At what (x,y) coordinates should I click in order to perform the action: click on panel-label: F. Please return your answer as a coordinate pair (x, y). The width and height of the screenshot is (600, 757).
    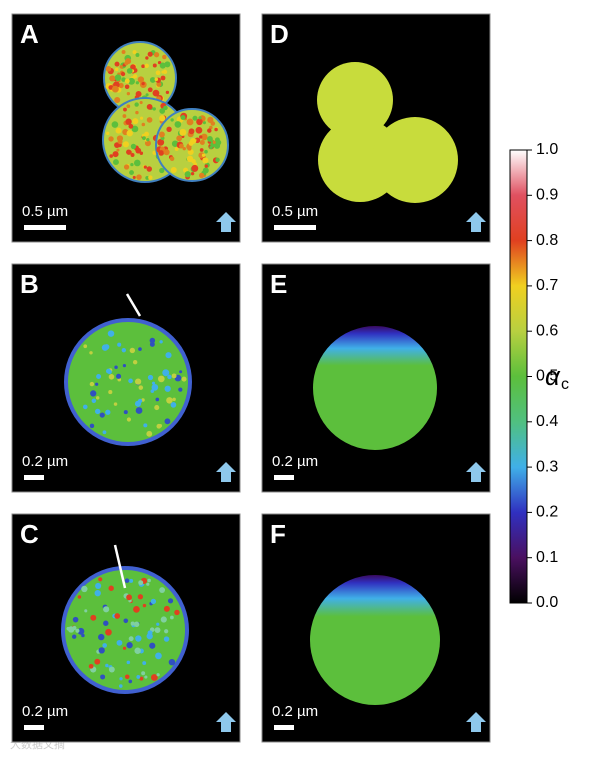
    Looking at the image, I should click on (278, 534).